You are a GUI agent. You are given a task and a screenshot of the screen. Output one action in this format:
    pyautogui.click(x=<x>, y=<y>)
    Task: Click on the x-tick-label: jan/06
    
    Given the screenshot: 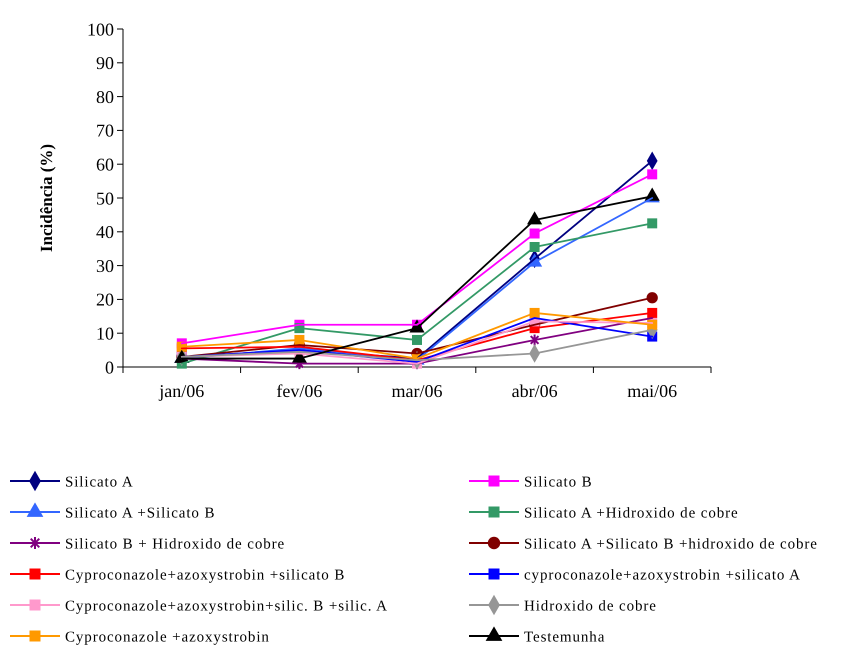 What is the action you would take?
    pyautogui.click(x=181, y=391)
    